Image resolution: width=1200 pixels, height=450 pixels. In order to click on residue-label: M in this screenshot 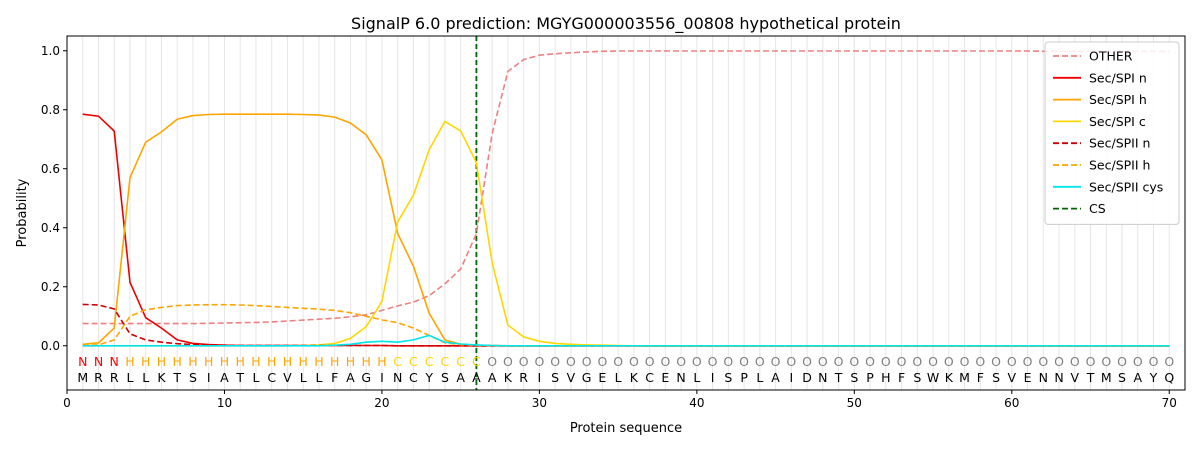, I will do `click(82, 377)`.